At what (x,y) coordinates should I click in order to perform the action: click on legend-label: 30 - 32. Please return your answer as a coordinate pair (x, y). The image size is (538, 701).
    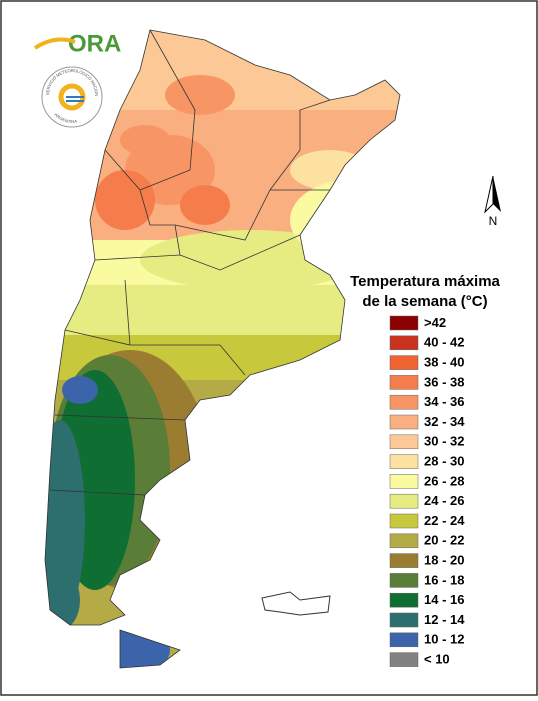
    Looking at the image, I should click on (444, 441).